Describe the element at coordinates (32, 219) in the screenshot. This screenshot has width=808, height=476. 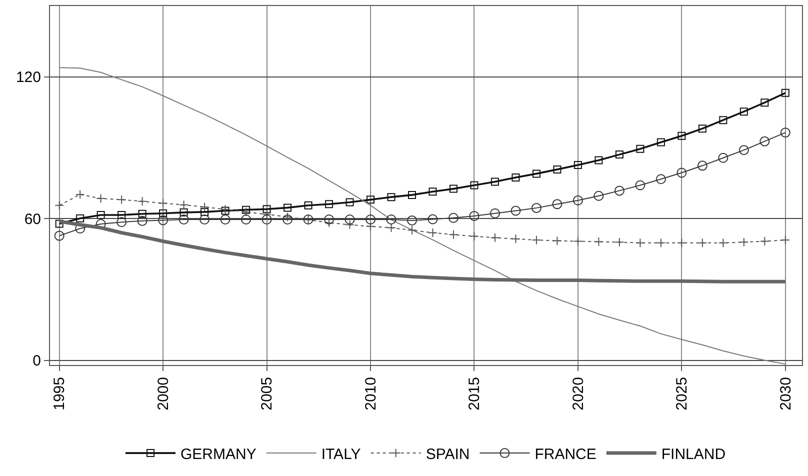
I see `y-tick-label: 60` at that location.